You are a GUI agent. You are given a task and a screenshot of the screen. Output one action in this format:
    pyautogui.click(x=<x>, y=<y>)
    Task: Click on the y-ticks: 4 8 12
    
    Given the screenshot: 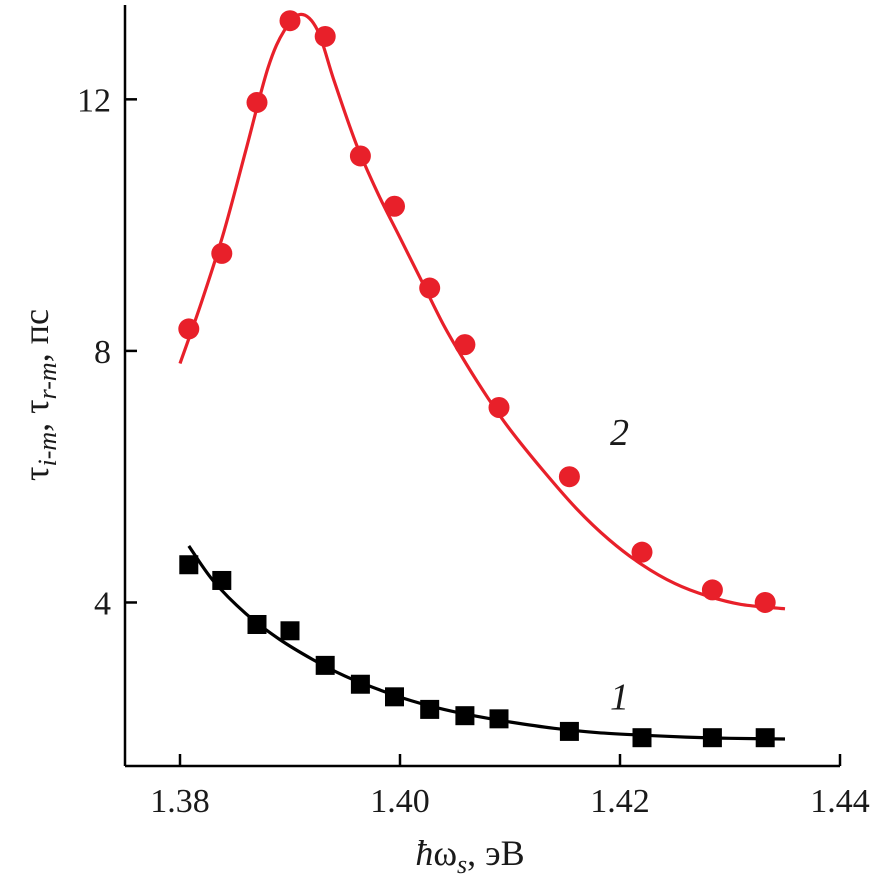 What is the action you would take?
    pyautogui.click(x=107, y=352)
    